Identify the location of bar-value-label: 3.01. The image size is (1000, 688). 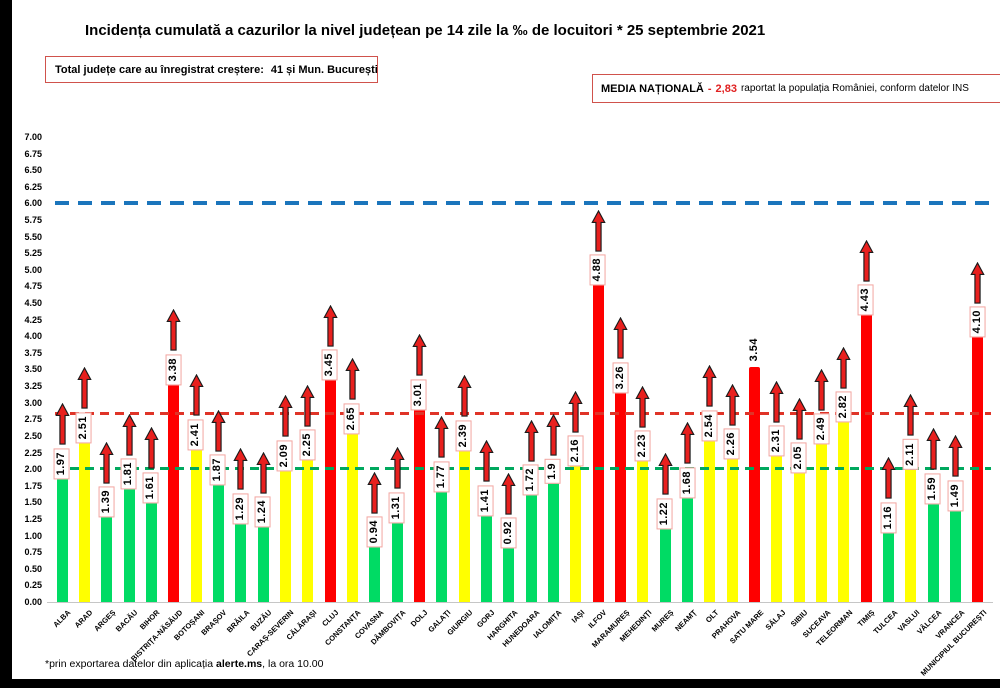
(419, 394).